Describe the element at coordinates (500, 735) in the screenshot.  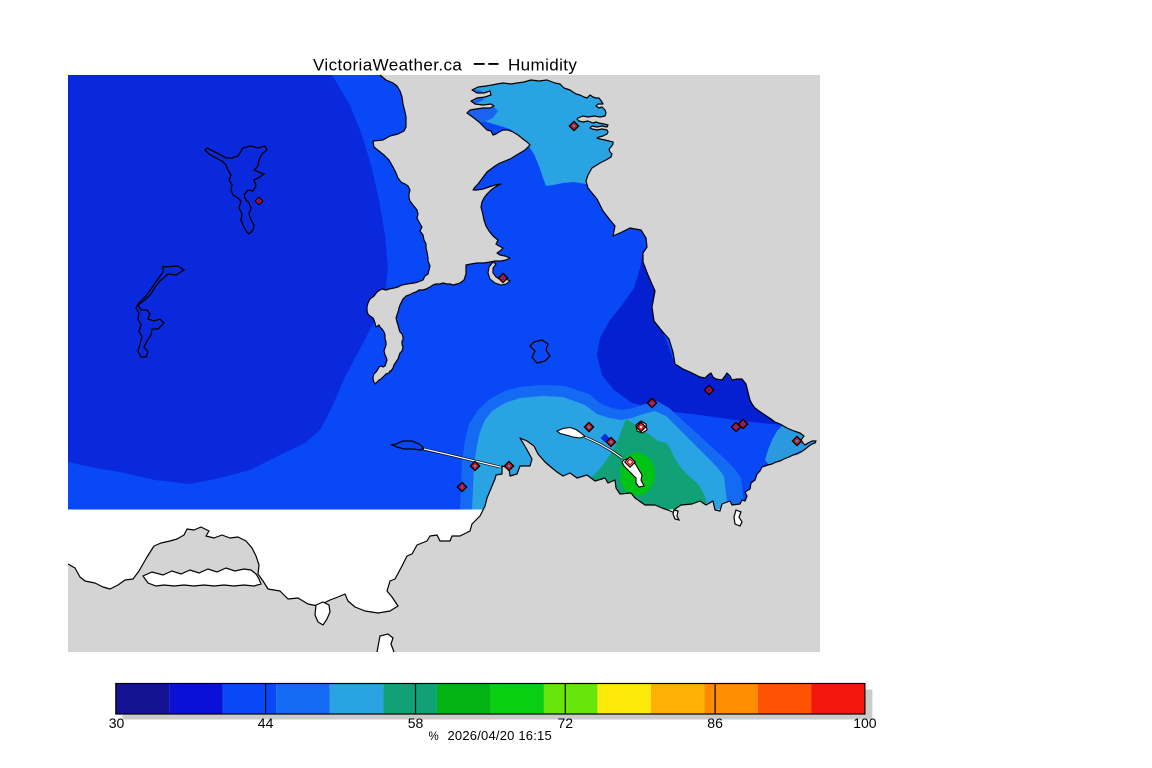
I see `svg-text: 2026/04/20 16:15` at that location.